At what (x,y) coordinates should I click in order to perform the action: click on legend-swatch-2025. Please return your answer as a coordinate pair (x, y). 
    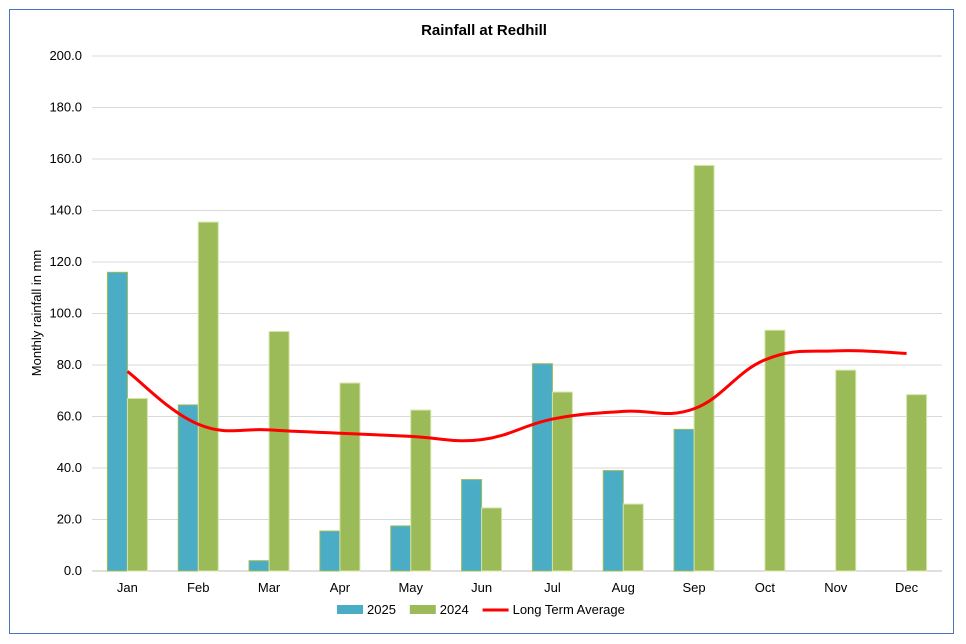
    Looking at the image, I should click on (350, 609).